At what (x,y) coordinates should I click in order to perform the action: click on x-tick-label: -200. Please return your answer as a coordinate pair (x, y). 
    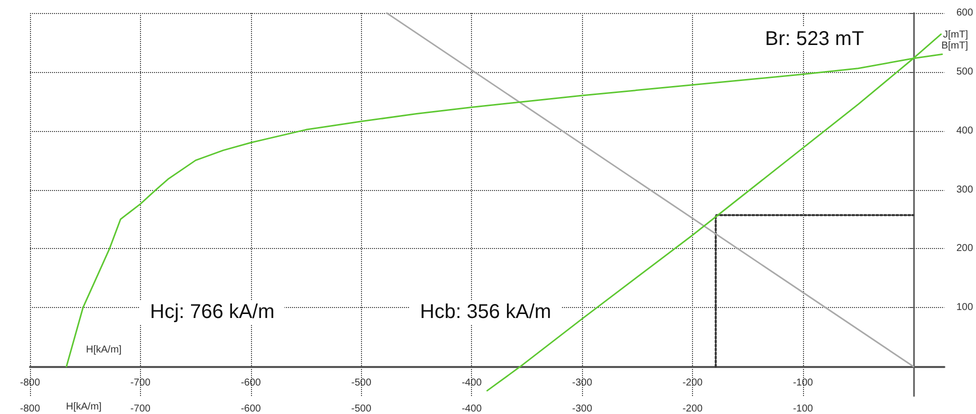
    Looking at the image, I should click on (692, 383).